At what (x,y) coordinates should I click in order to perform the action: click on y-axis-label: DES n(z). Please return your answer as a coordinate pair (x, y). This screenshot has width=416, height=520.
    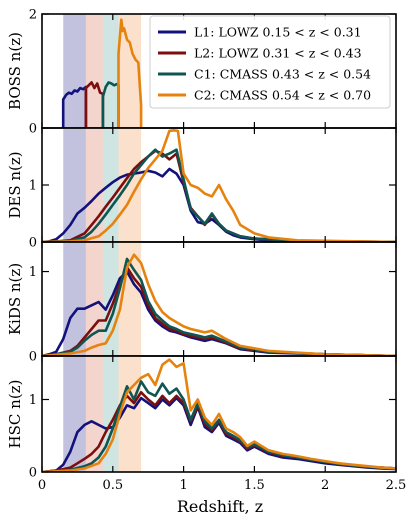
    Looking at the image, I should click on (15, 184).